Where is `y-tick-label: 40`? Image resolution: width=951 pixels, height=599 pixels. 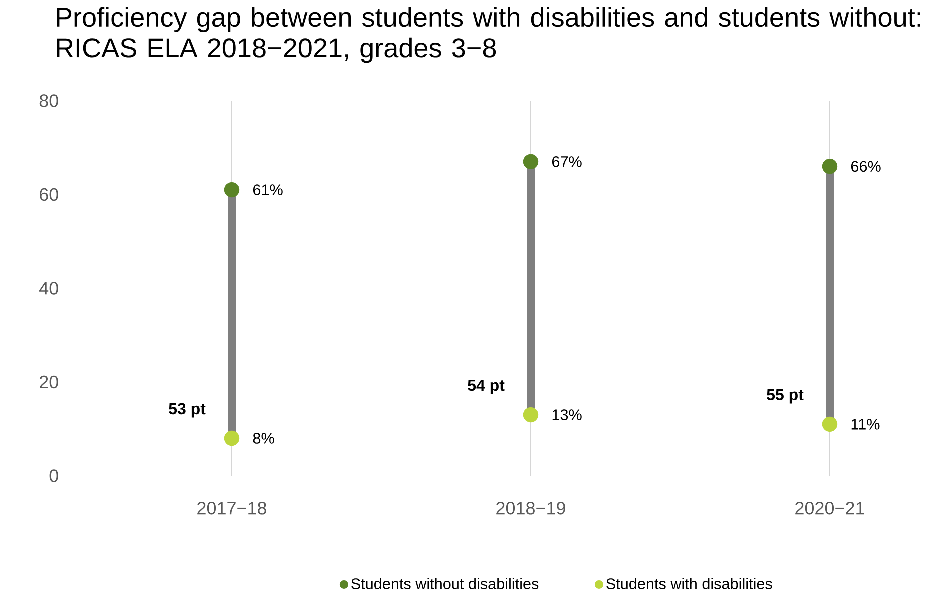
y-tick-label: 40 is located at coordinates (49, 288).